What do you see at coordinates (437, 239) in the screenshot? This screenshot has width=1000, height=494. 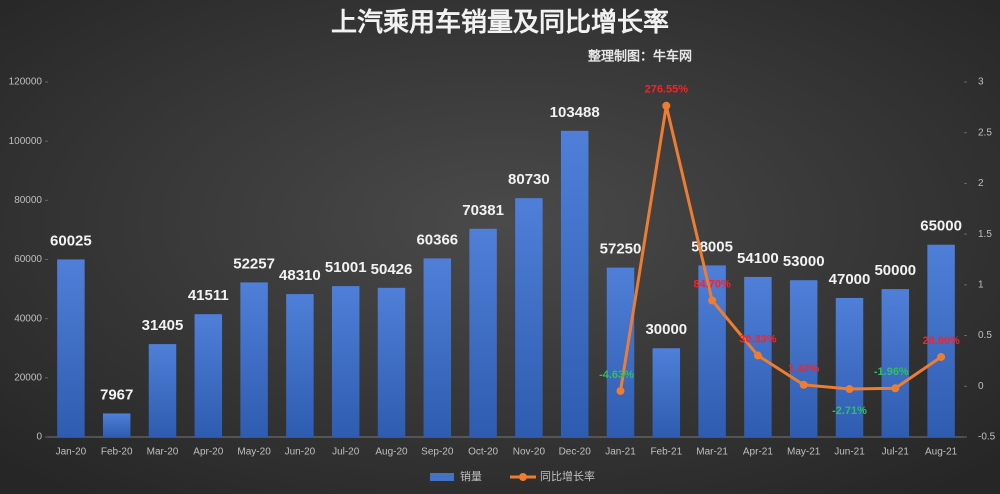 I see `bar-value-label: 60366` at bounding box center [437, 239].